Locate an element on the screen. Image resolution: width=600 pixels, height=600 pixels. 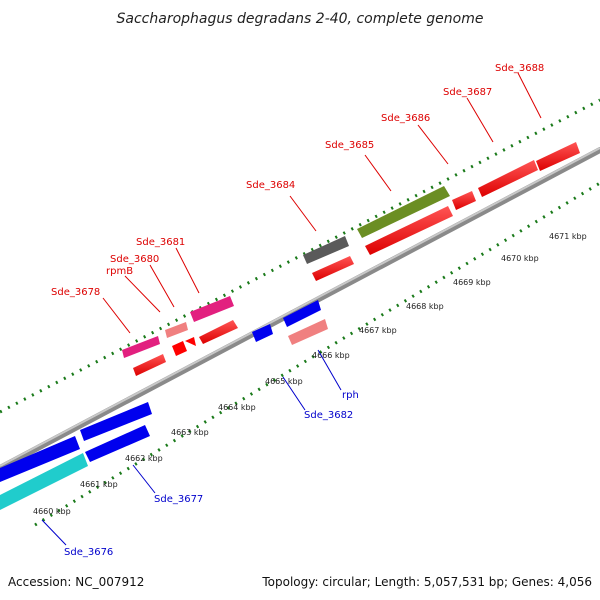
gene-label: rpmB is located at coordinates (119, 271).